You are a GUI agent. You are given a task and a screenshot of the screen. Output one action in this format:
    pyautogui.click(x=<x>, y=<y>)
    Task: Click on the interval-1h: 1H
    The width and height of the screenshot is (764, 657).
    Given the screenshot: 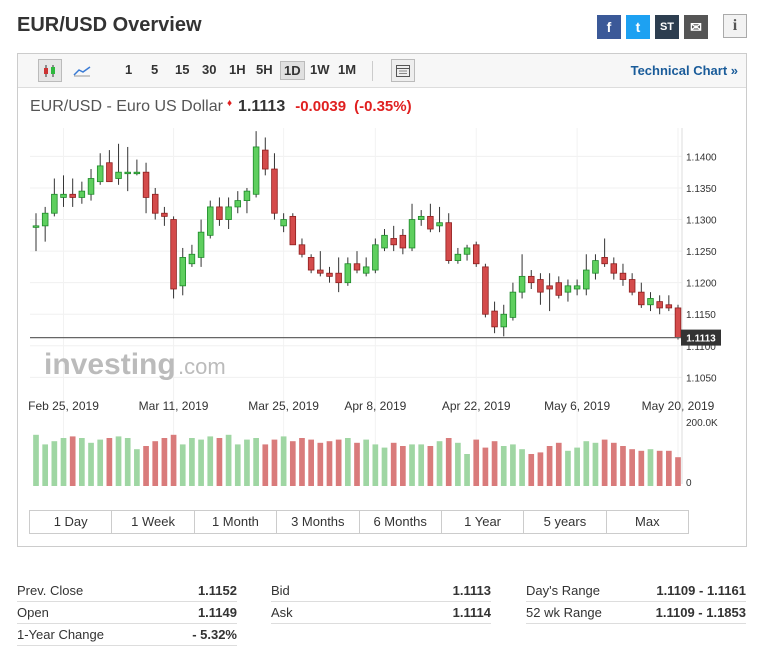 What is the action you would take?
    pyautogui.click(x=237, y=69)
    